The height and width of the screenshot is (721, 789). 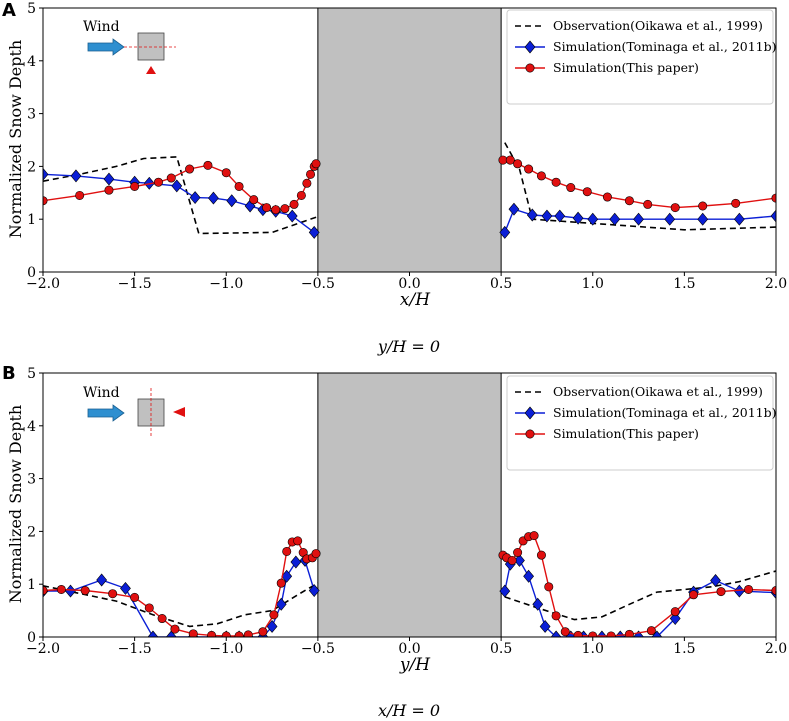 I want to click on x-tick-label: 0.0, so click(x=409, y=284).